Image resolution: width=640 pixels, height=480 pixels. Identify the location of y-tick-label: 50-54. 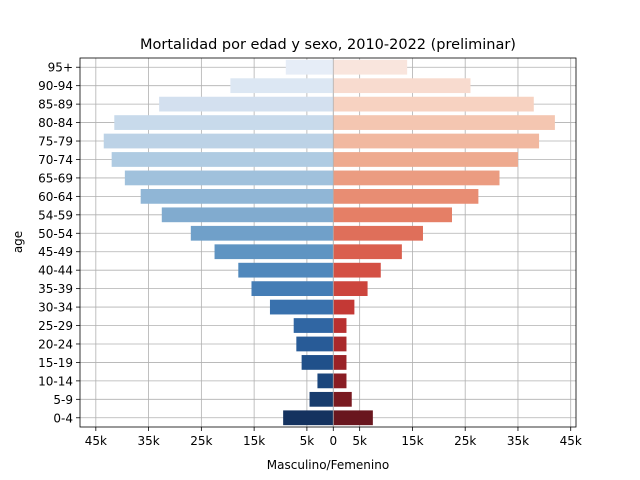
(55, 234).